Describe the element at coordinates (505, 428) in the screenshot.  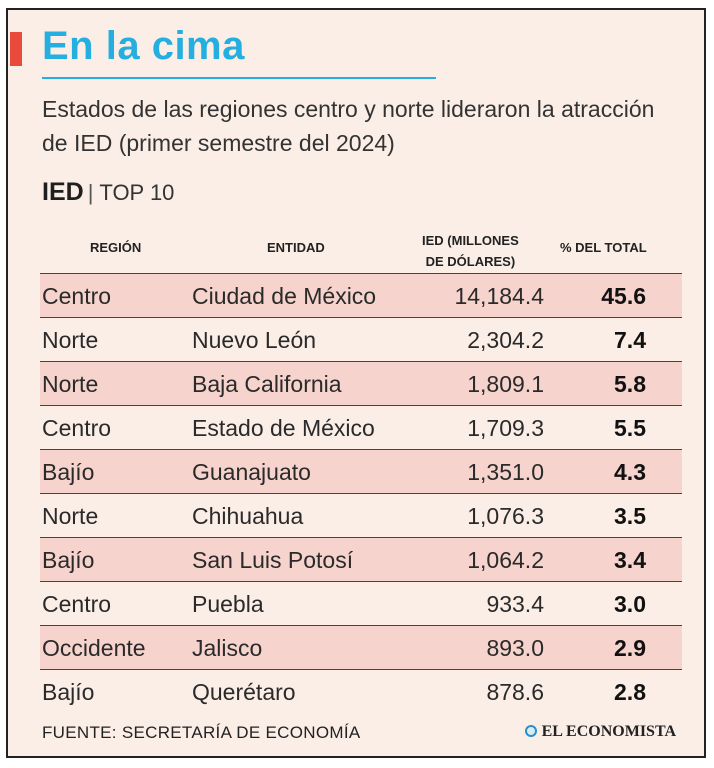
I see `cell-ied: 1,709.3` at that location.